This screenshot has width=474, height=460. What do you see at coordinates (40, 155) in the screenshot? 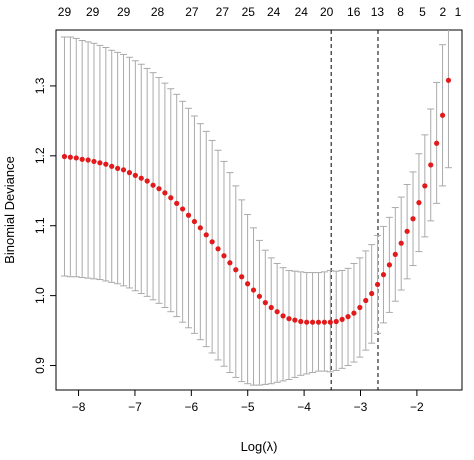
I see `y-tick-label: 1.2` at bounding box center [40, 155].